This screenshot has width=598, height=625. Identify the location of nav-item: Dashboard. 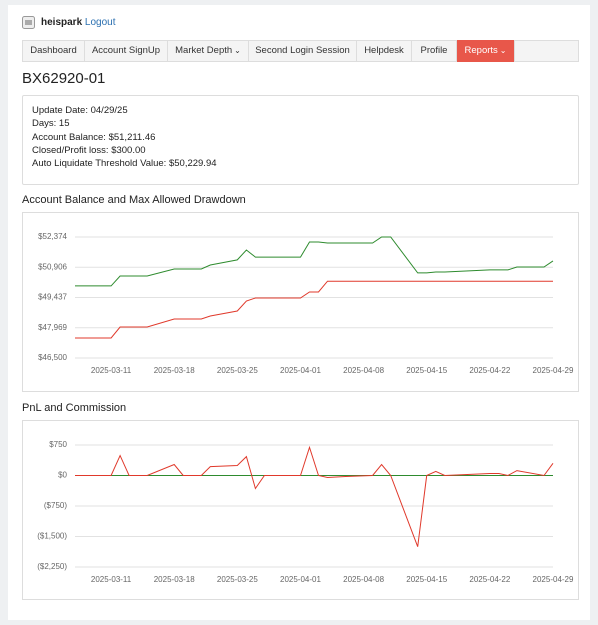
(54, 51).